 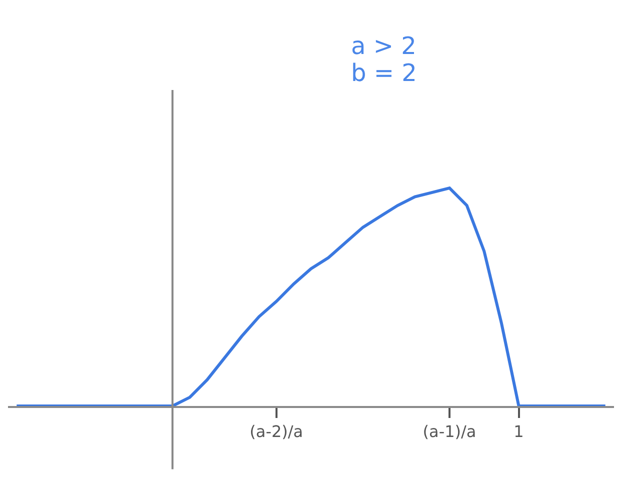 What do you see at coordinates (519, 432) in the screenshot?
I see `x-tick-label: 1` at bounding box center [519, 432].